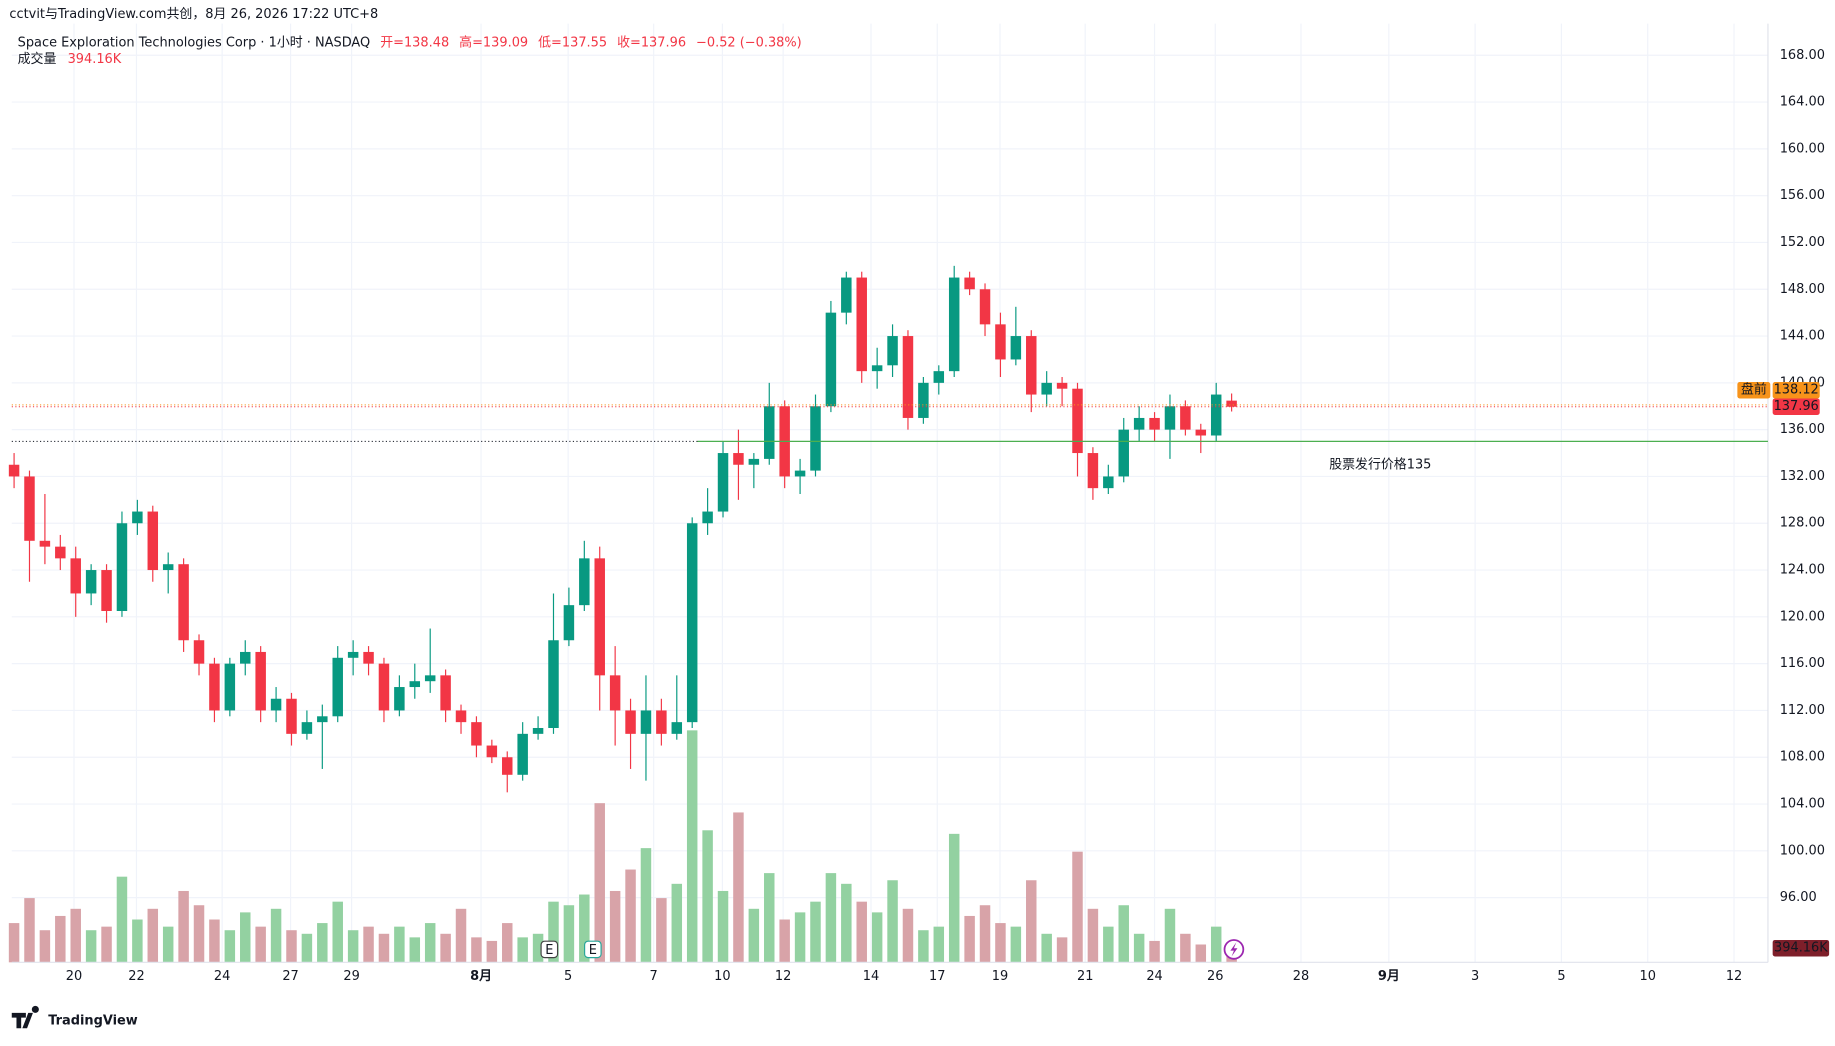 This screenshot has width=1835, height=1046. I want to click on volume-pane, so click(622, 846).